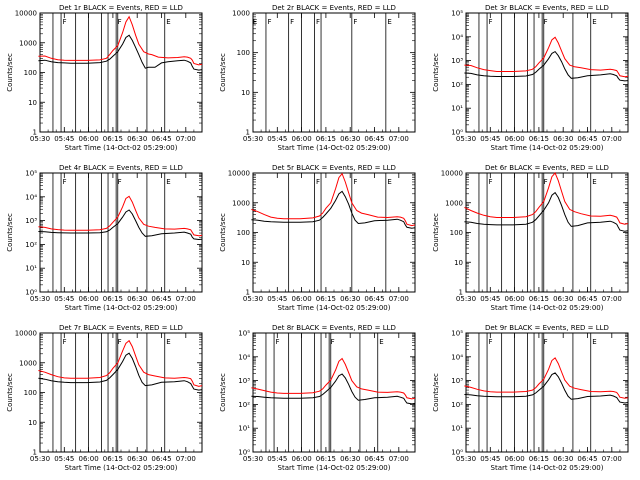  Describe the element at coordinates (244, 405) in the screenshot. I see `y-tick-label: 10²` at that location.